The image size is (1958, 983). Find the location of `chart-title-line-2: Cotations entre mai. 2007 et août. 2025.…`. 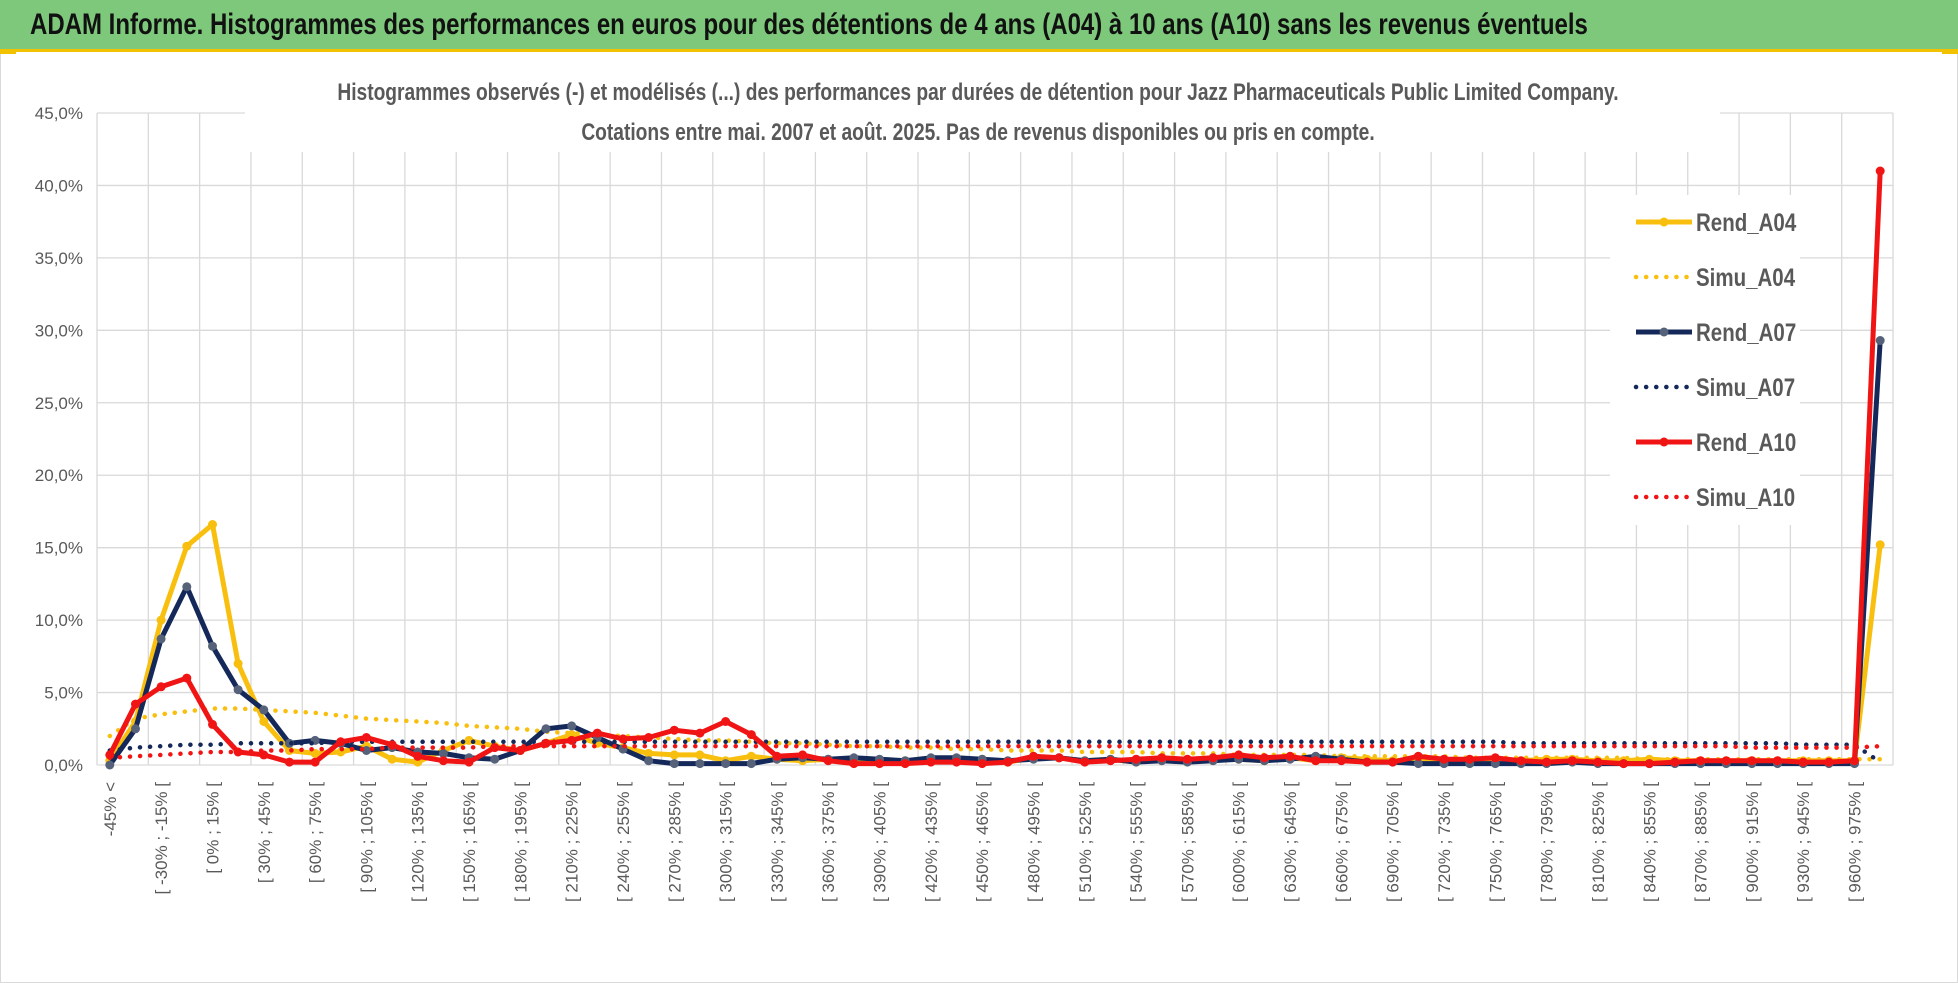

chart-title-line-2: Cotations entre mai. 2007 et août. 2025.… is located at coordinates (977, 132).